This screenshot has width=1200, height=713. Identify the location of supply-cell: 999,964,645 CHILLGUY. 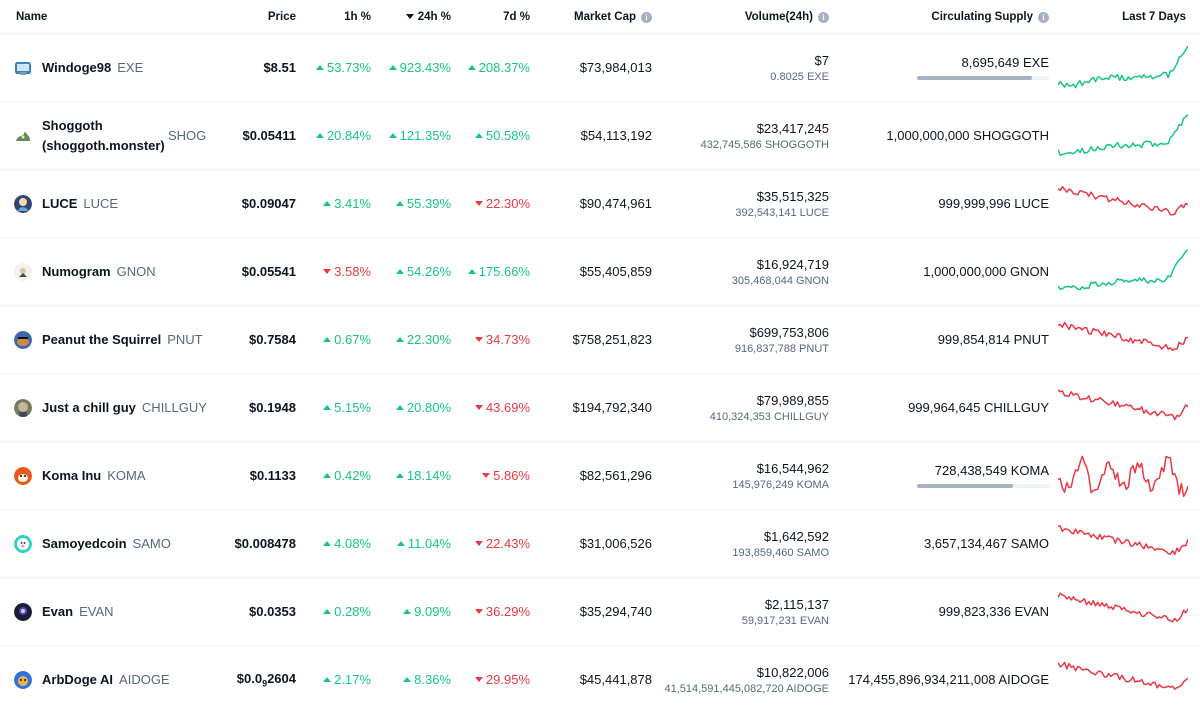
(943, 408).